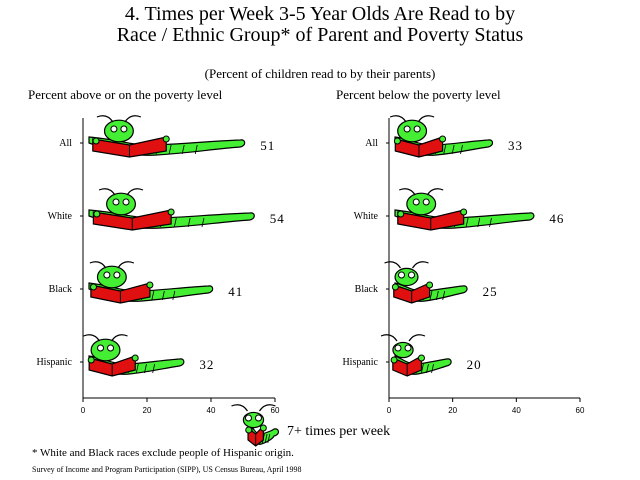 The width and height of the screenshot is (640, 480). I want to click on left-value-label-2: 41, so click(235, 291).